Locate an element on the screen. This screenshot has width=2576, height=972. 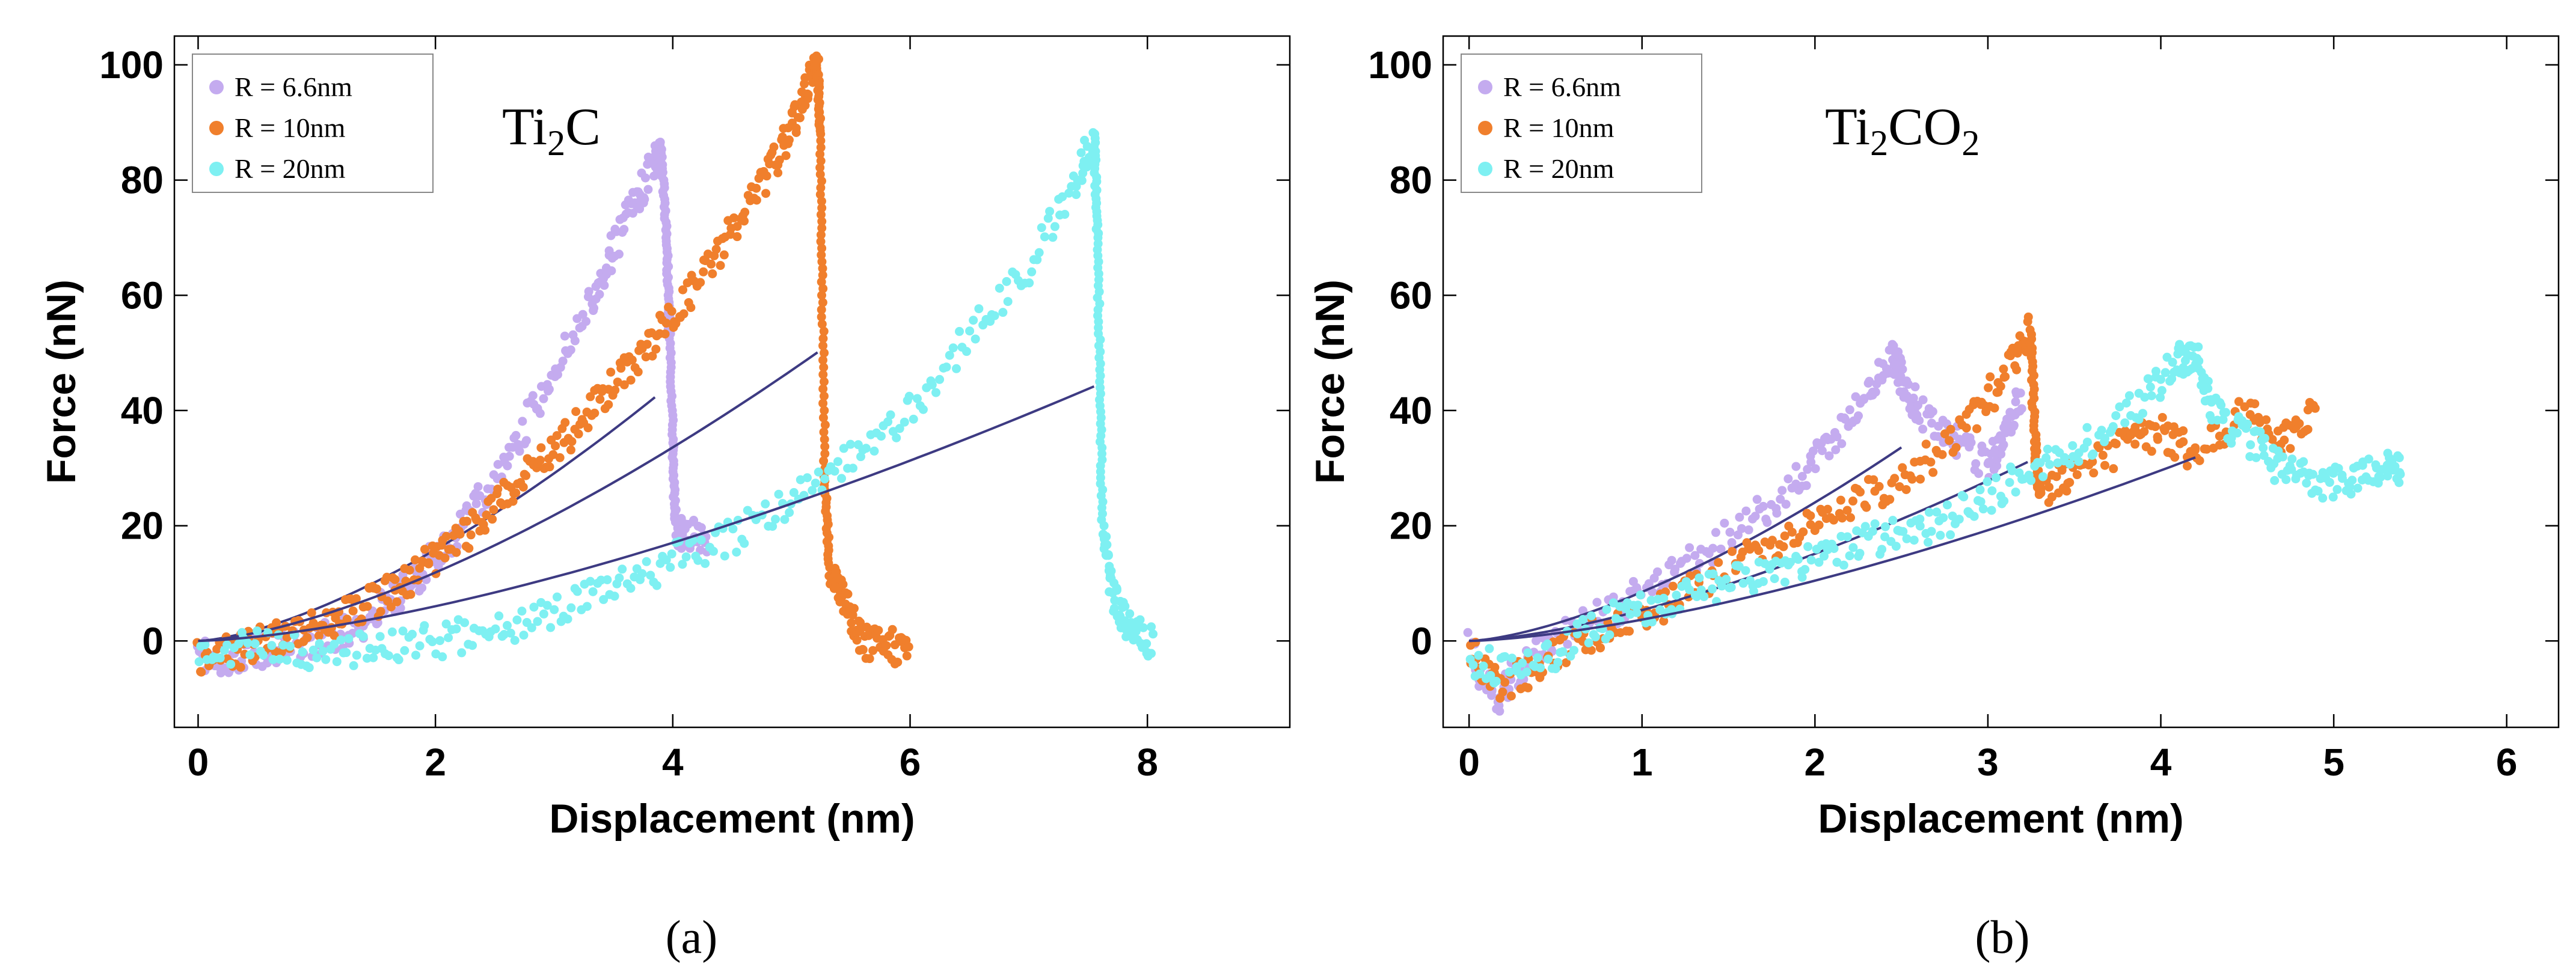
fit-curve is located at coordinates (1686, 544).